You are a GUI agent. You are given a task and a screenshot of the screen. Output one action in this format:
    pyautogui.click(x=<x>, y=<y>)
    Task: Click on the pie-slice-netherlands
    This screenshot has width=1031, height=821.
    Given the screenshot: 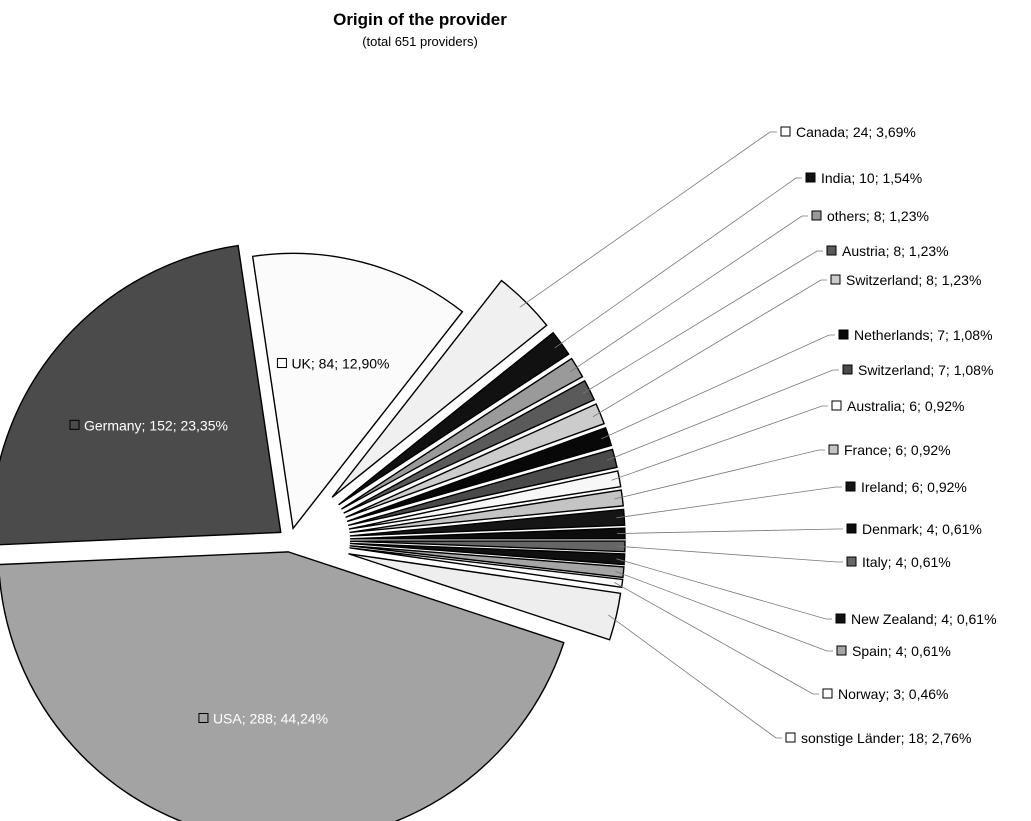 What is the action you would take?
    pyautogui.click(x=479, y=474)
    